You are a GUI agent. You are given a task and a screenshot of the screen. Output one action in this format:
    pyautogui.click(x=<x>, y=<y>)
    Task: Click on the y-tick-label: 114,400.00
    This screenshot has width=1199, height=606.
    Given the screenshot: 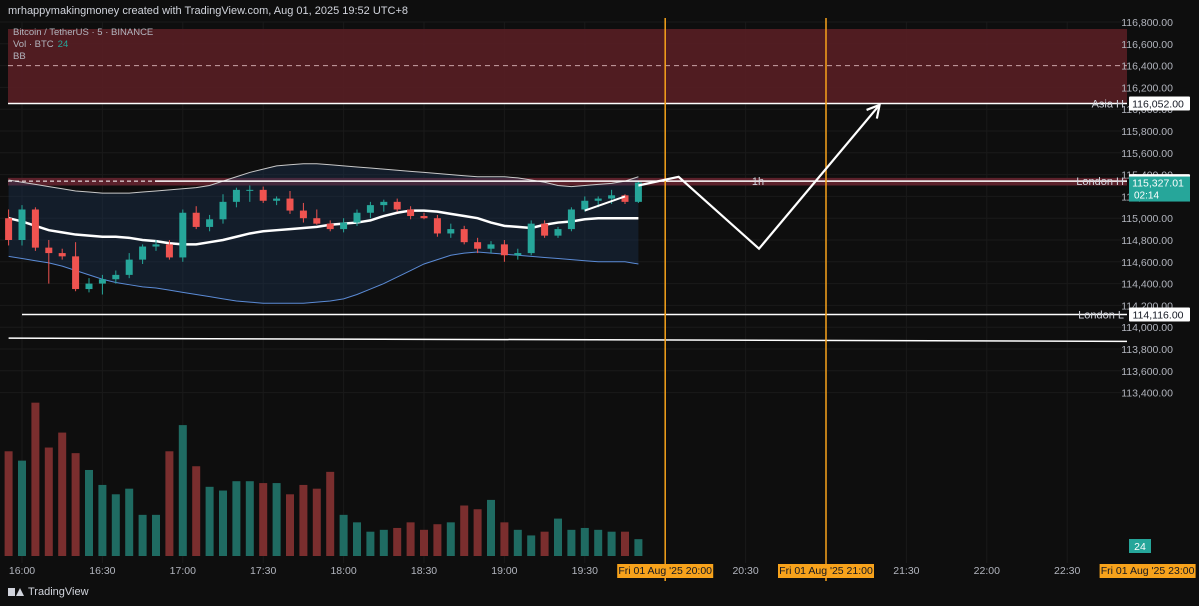 What is the action you would take?
    pyautogui.click(x=1147, y=285)
    